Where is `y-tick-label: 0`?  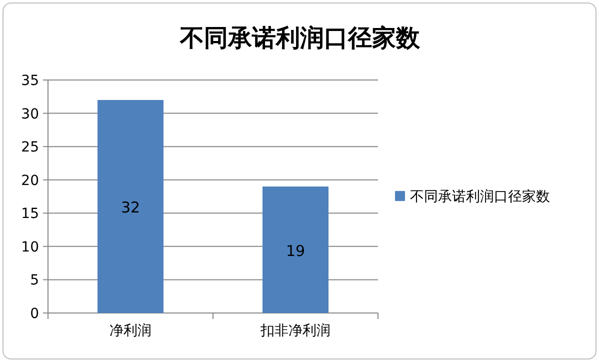
y-tick-label: 0 is located at coordinates (34, 314).